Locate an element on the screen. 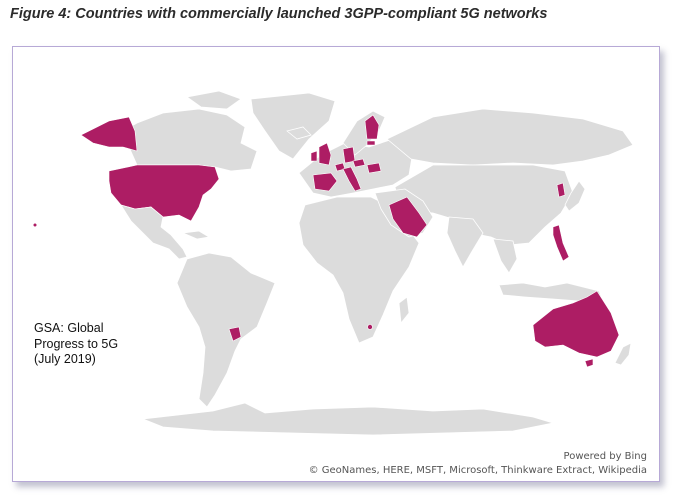 The height and width of the screenshot is (504, 682). russia is located at coordinates (510, 137).